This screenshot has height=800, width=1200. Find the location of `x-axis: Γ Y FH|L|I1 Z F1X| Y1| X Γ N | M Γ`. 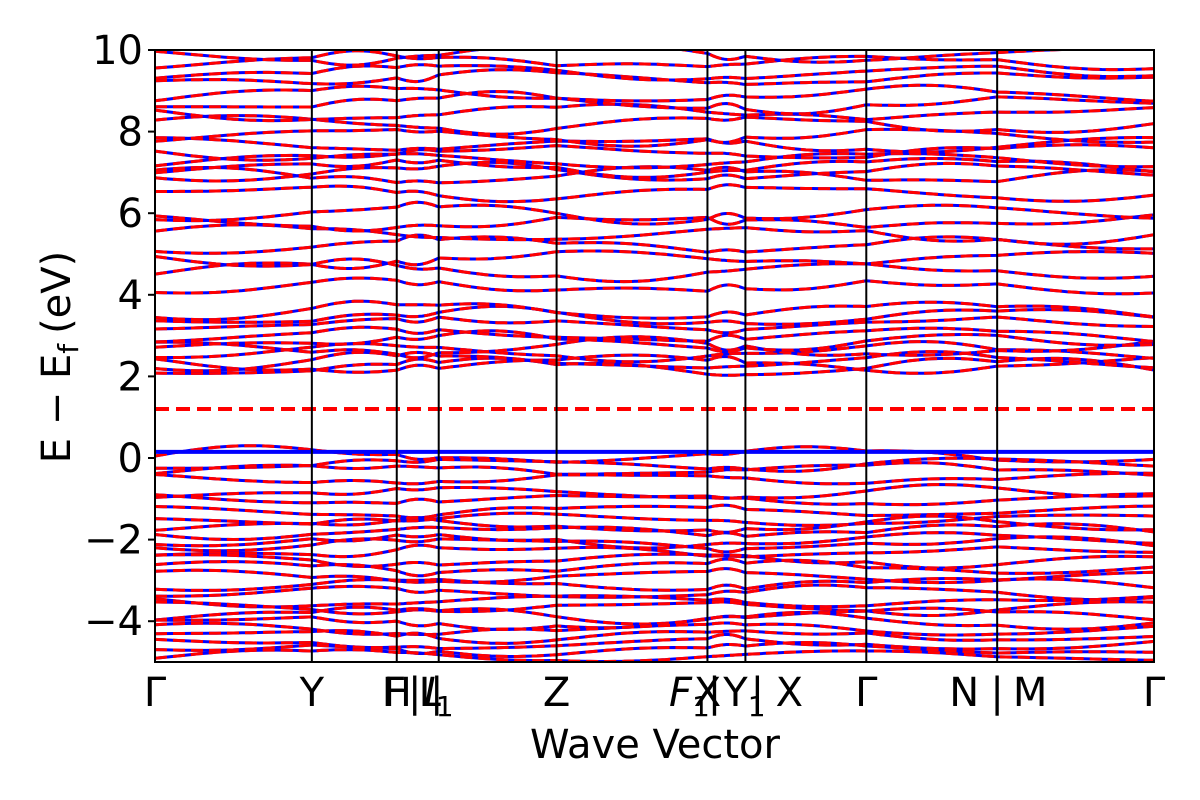

x-axis: Γ Y FH|L|I1 Z F1X| Y1| X Γ N | M Γ is located at coordinates (655, 696).